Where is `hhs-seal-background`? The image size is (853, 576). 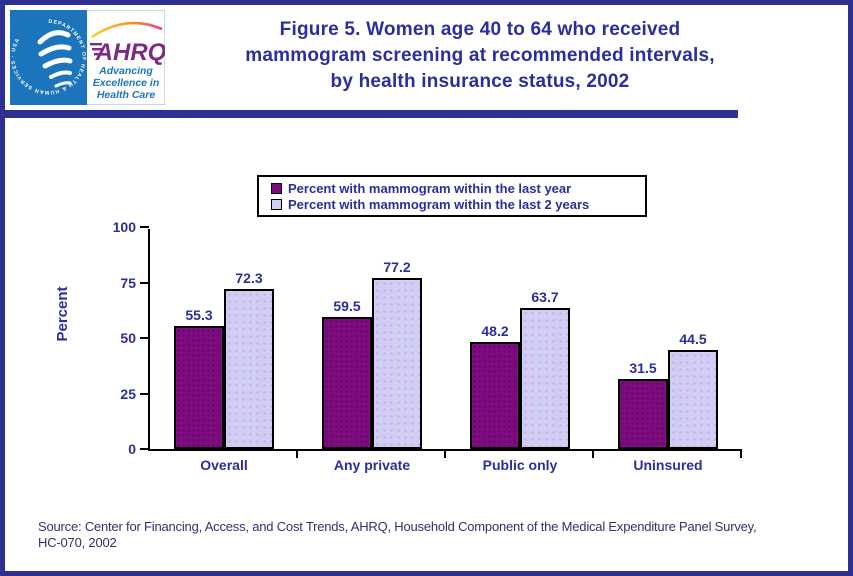
hhs-seal-background is located at coordinates (48, 57).